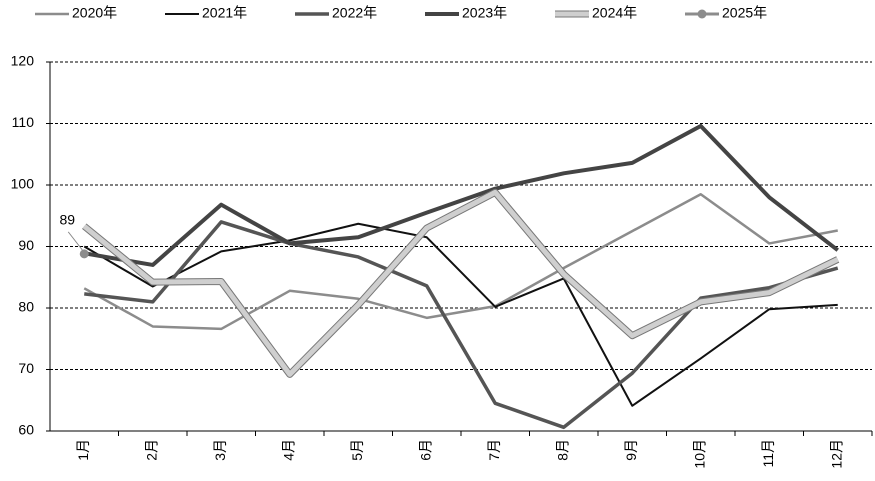  Describe the element at coordinates (288, 450) in the screenshot. I see `x-tick-label: 4月` at that location.